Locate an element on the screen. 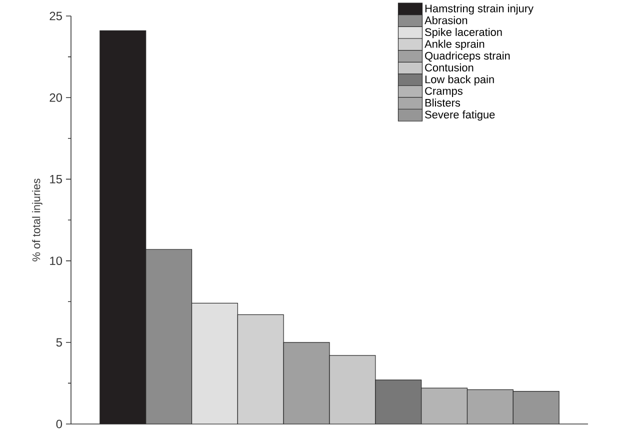 Image resolution: width=638 pixels, height=431 pixels. y-tick-label: 20 is located at coordinates (56, 97).